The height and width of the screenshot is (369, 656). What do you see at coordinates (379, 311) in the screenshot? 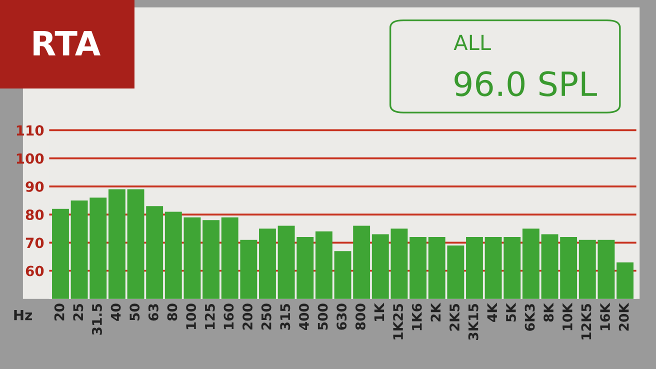
I see `x-tick-label: 1K` at bounding box center [379, 311].